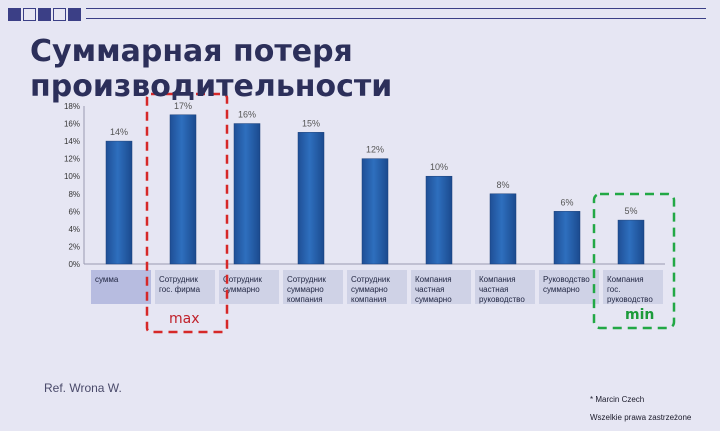  What do you see at coordinates (566, 202) in the screenshot?
I see `data-label: 6%` at bounding box center [566, 202].